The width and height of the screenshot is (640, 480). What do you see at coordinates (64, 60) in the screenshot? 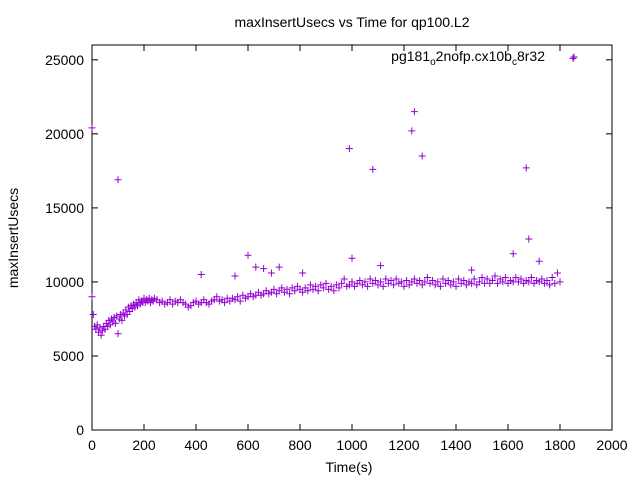
I see `y-tick-label: 25000` at bounding box center [64, 60].